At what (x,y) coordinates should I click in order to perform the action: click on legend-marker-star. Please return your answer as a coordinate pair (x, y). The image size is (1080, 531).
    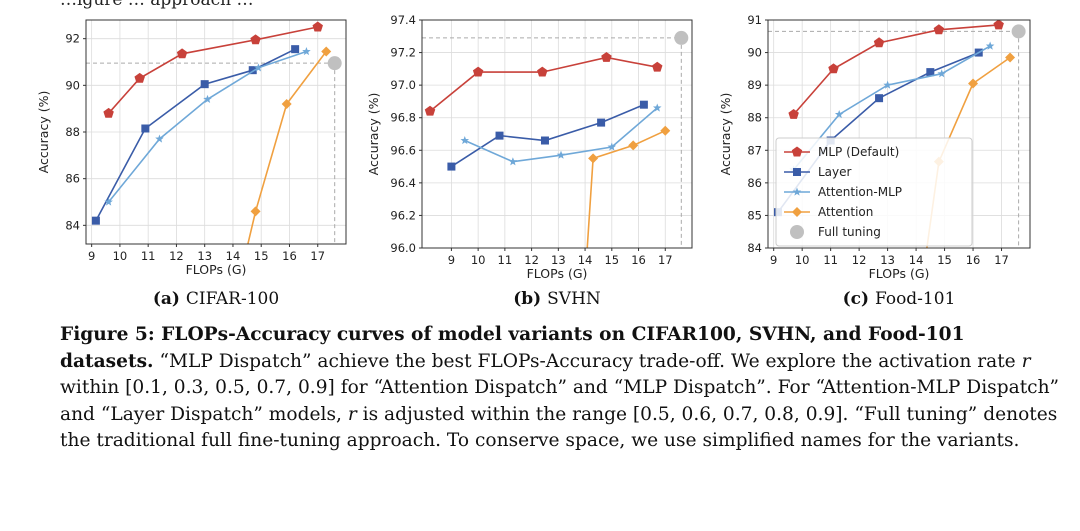
    Looking at the image, I should click on (797, 191).